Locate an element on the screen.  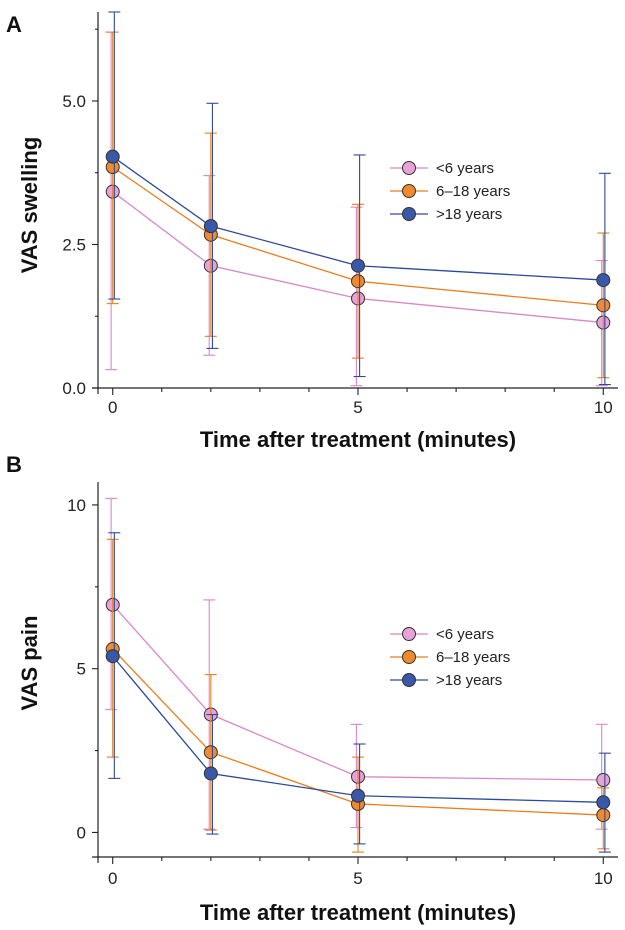
x-tick-label-a: 5 is located at coordinates (357, 407).